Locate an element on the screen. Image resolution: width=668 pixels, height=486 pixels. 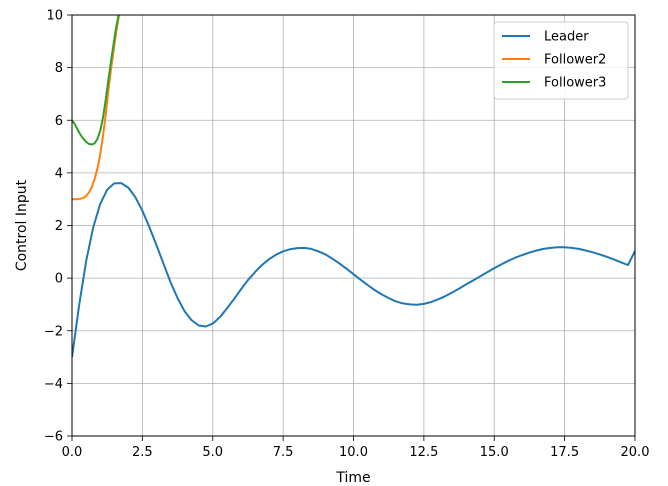
x-tick-label: 10.0 is located at coordinates (353, 452).